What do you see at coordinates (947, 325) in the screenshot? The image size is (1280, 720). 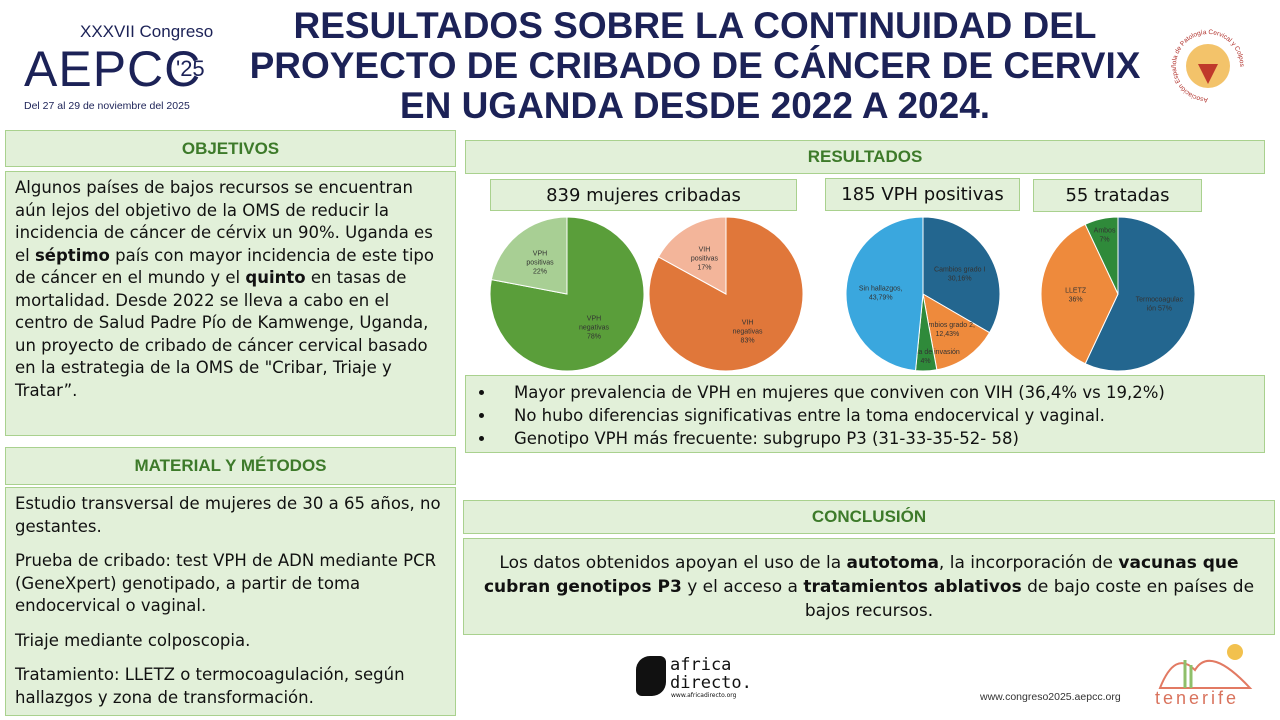 I see `slice-label-line: Cambios grado 2,` at bounding box center [947, 325].